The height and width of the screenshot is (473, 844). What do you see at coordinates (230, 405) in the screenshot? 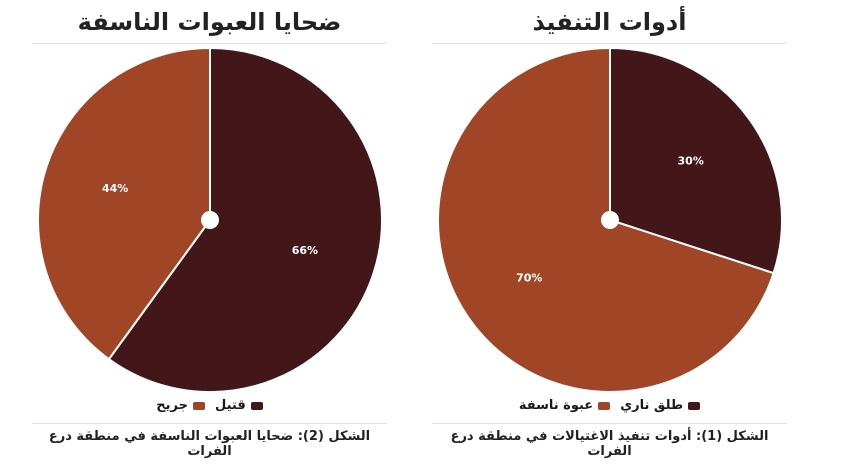
I see `legend-label: قتيل` at bounding box center [230, 405].